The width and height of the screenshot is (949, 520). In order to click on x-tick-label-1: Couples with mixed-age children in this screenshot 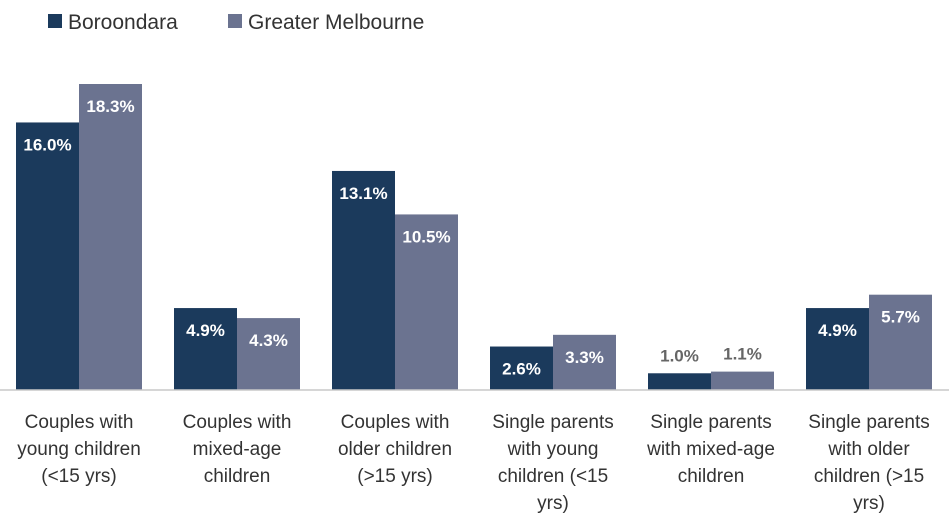, I will do `click(237, 449)`.